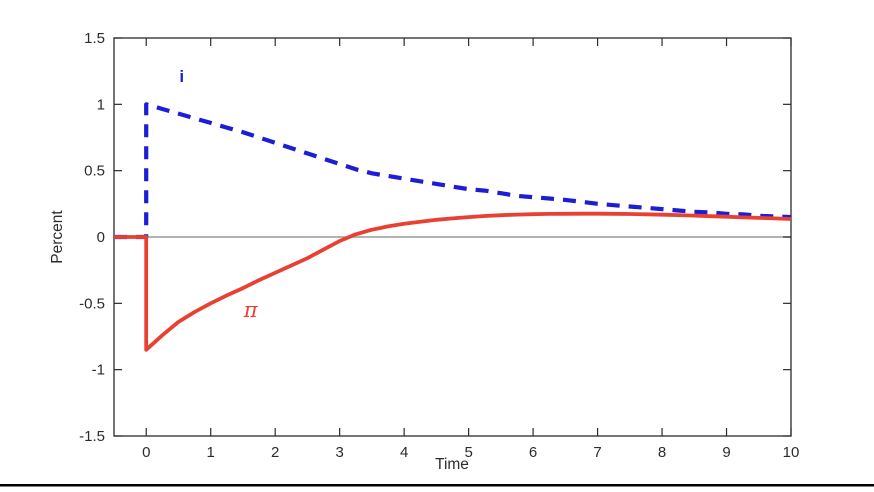  Describe the element at coordinates (101, 237) in the screenshot. I see `y-tick-label: 0` at that location.